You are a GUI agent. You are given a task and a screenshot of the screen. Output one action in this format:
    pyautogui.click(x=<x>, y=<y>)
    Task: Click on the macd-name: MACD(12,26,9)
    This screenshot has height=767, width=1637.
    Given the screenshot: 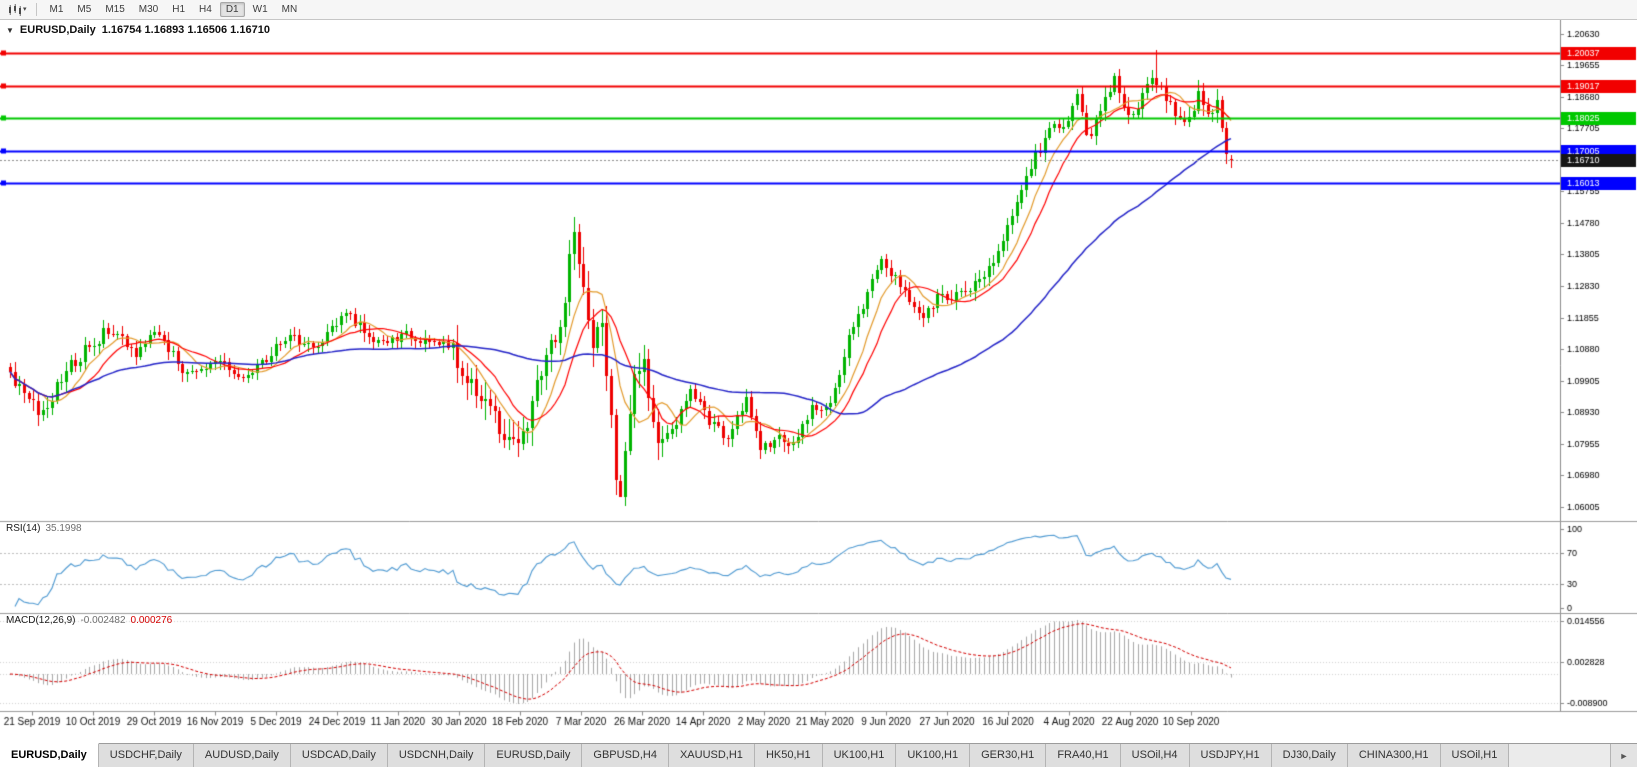 What is the action you would take?
    pyautogui.click(x=41, y=620)
    